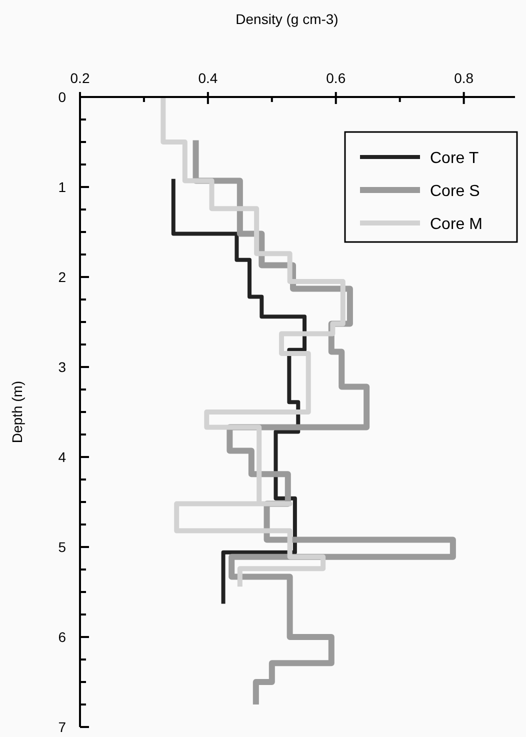  Describe the element at coordinates (62, 637) in the screenshot. I see `y-tick-label: 6` at that location.